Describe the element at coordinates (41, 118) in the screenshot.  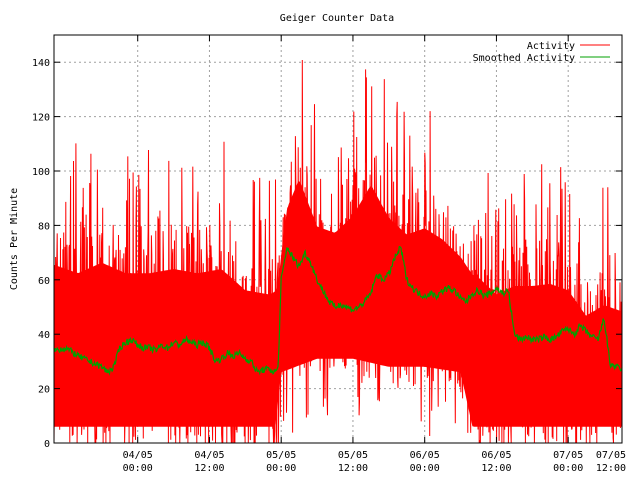
I see `y-tick-label: 120` at that location.